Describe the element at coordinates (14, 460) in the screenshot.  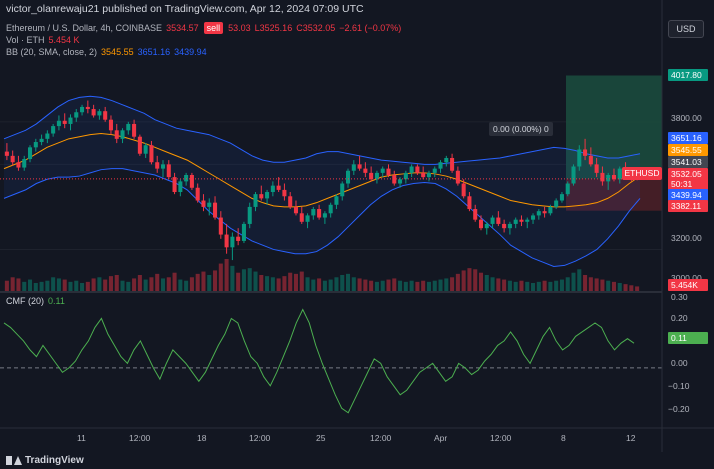
I see `tradingview-logo-icon` at that location.